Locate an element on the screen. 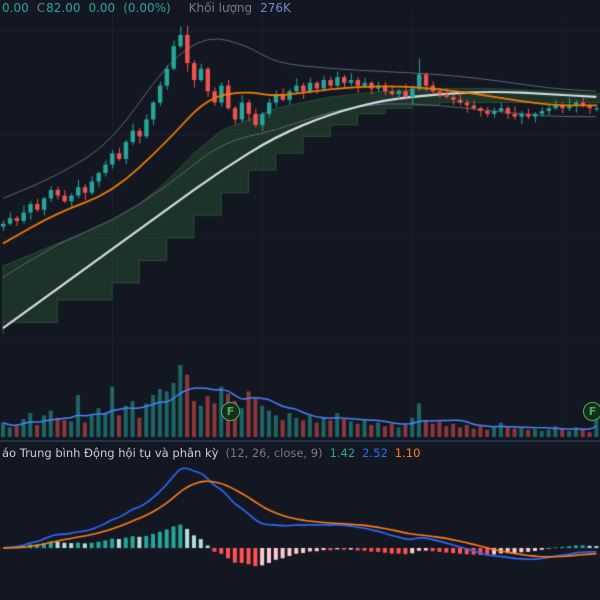  macd-signal-value: 1.10 is located at coordinates (407, 453).